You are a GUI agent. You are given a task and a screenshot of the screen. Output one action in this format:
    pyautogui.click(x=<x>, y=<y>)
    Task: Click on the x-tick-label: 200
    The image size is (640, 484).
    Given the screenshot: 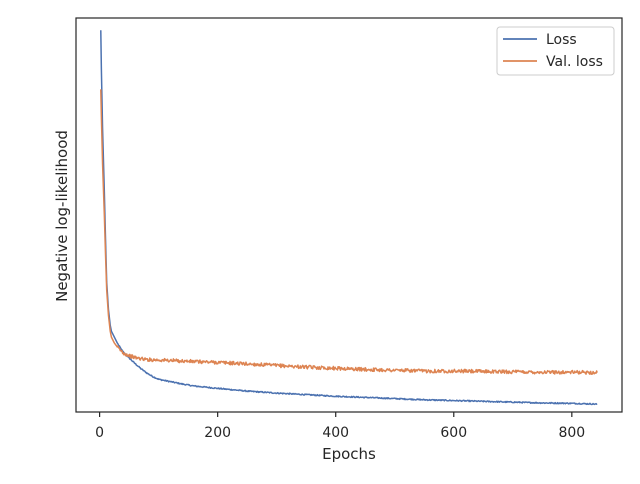 What is the action you would take?
    pyautogui.click(x=217, y=433)
    